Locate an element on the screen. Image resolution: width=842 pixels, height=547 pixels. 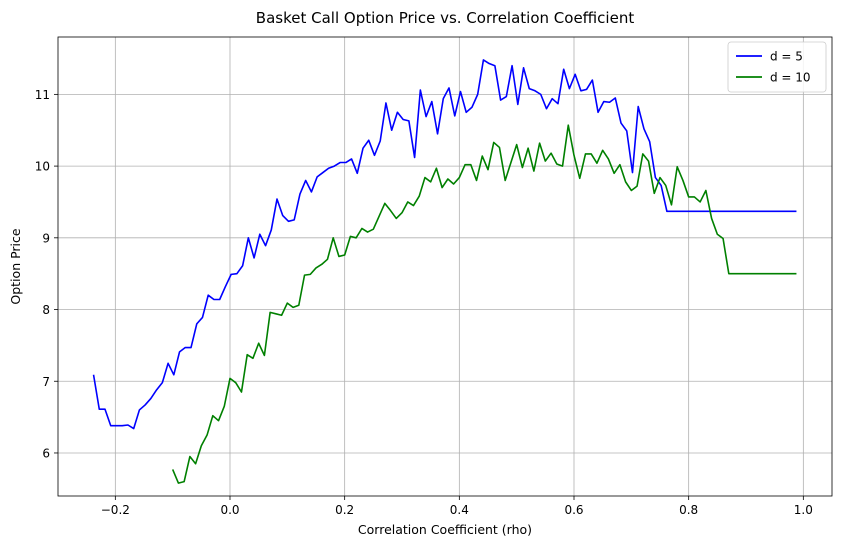
y-tick-label: 7 is located at coordinates (46, 382).